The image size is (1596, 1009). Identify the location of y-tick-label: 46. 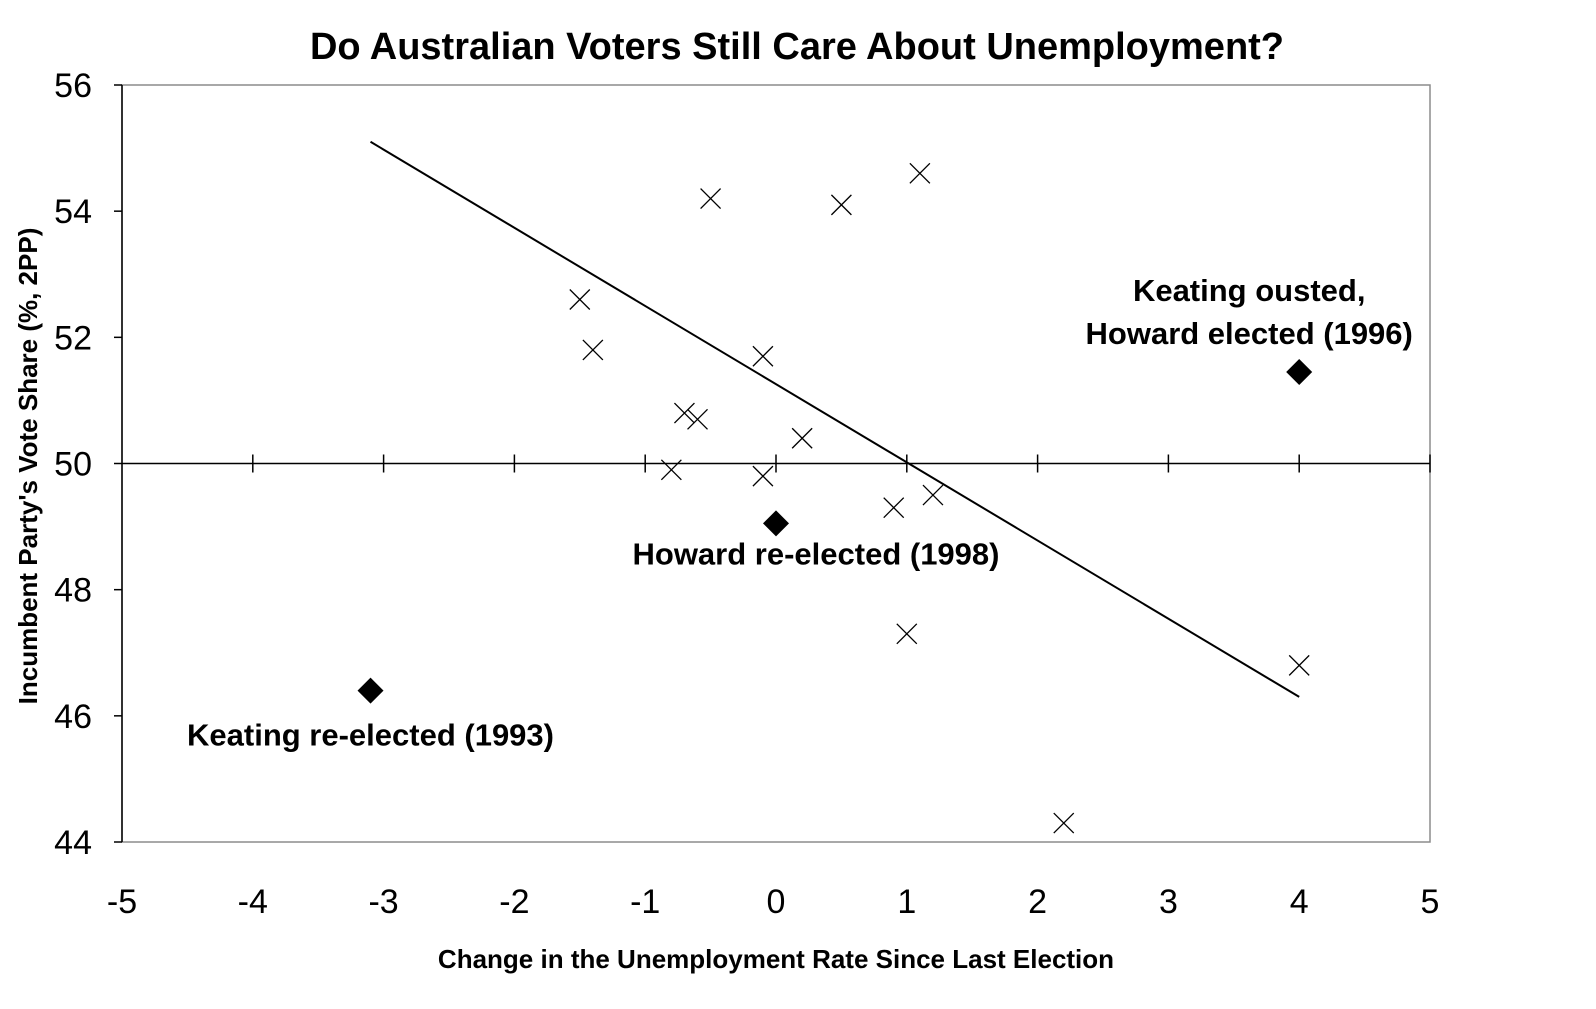
(73, 717).